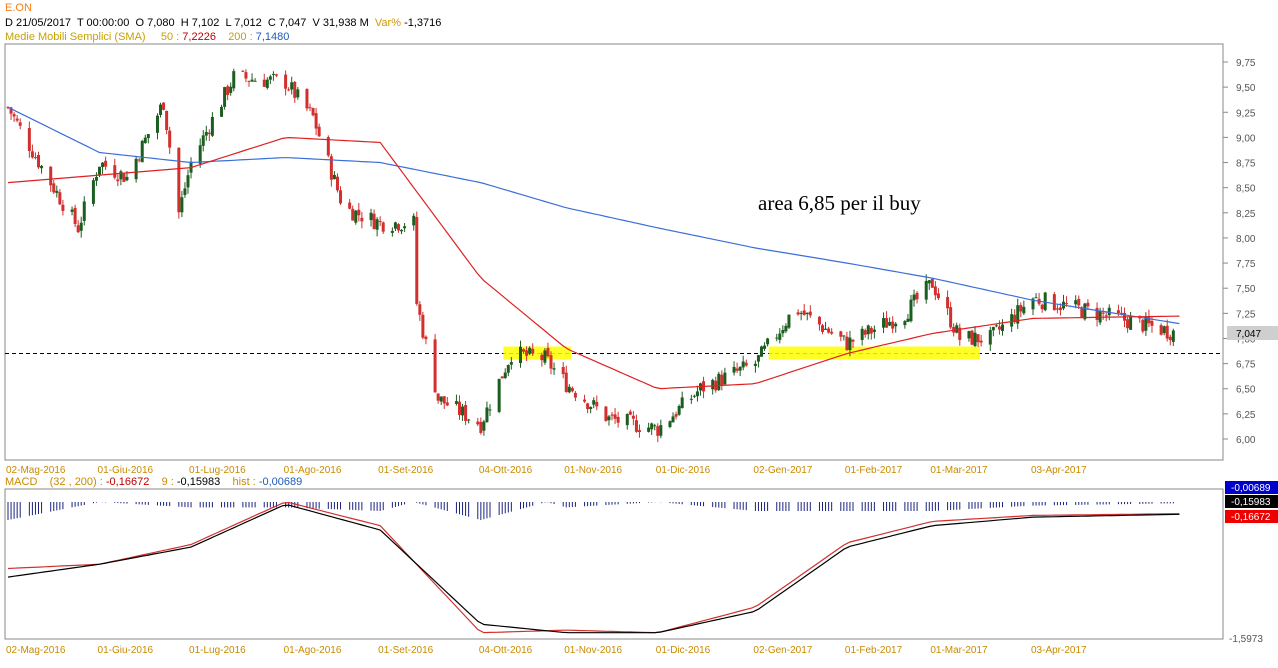 The height and width of the screenshot is (668, 1278). What do you see at coordinates (199, 37) in the screenshot?
I see `sma50-value: 7,2226` at bounding box center [199, 37].